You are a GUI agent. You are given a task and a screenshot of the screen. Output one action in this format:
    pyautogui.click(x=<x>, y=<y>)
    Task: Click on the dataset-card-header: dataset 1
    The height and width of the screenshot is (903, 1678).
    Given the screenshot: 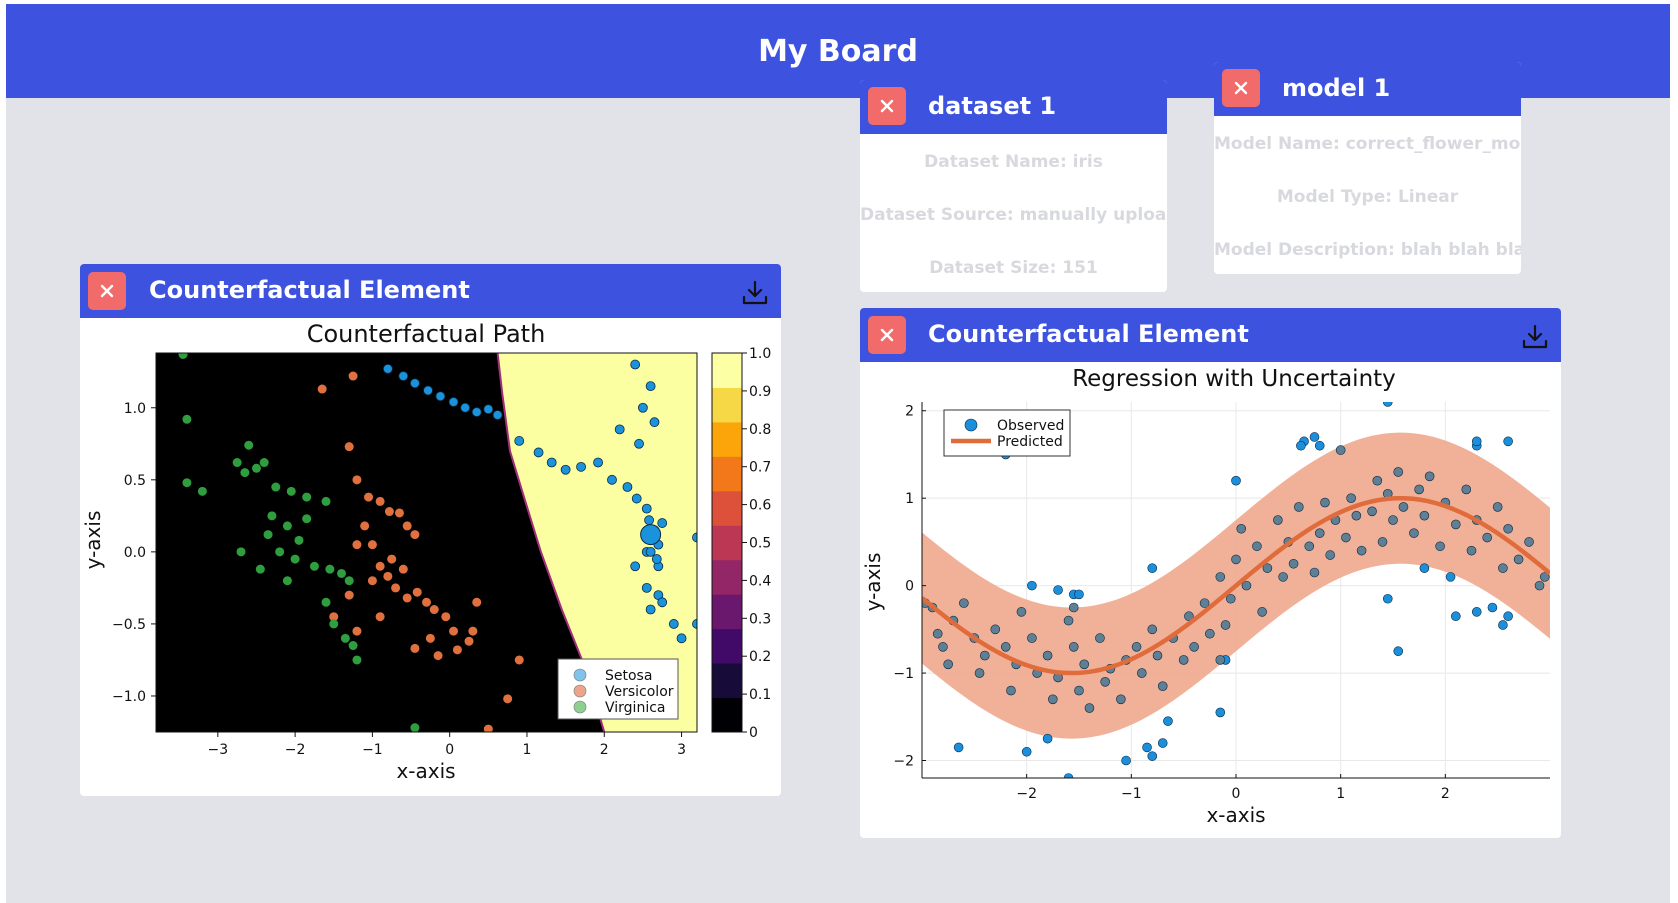 What is the action you would take?
    pyautogui.click(x=1013, y=107)
    